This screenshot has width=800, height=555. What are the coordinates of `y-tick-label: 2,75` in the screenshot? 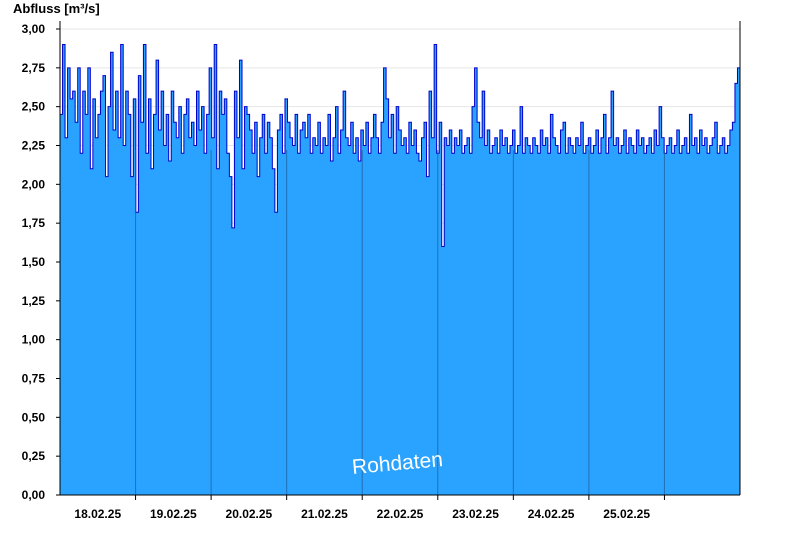 It's located at (34, 68).